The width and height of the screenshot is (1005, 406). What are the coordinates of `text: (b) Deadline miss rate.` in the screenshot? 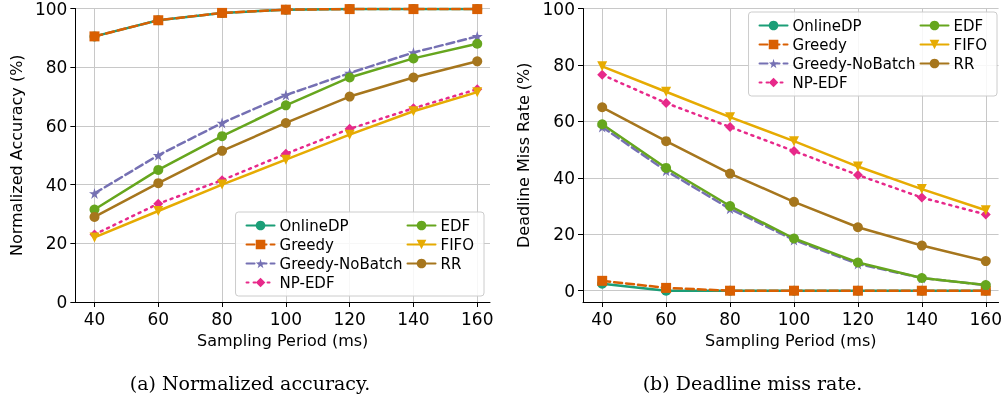 It's located at (752, 382).